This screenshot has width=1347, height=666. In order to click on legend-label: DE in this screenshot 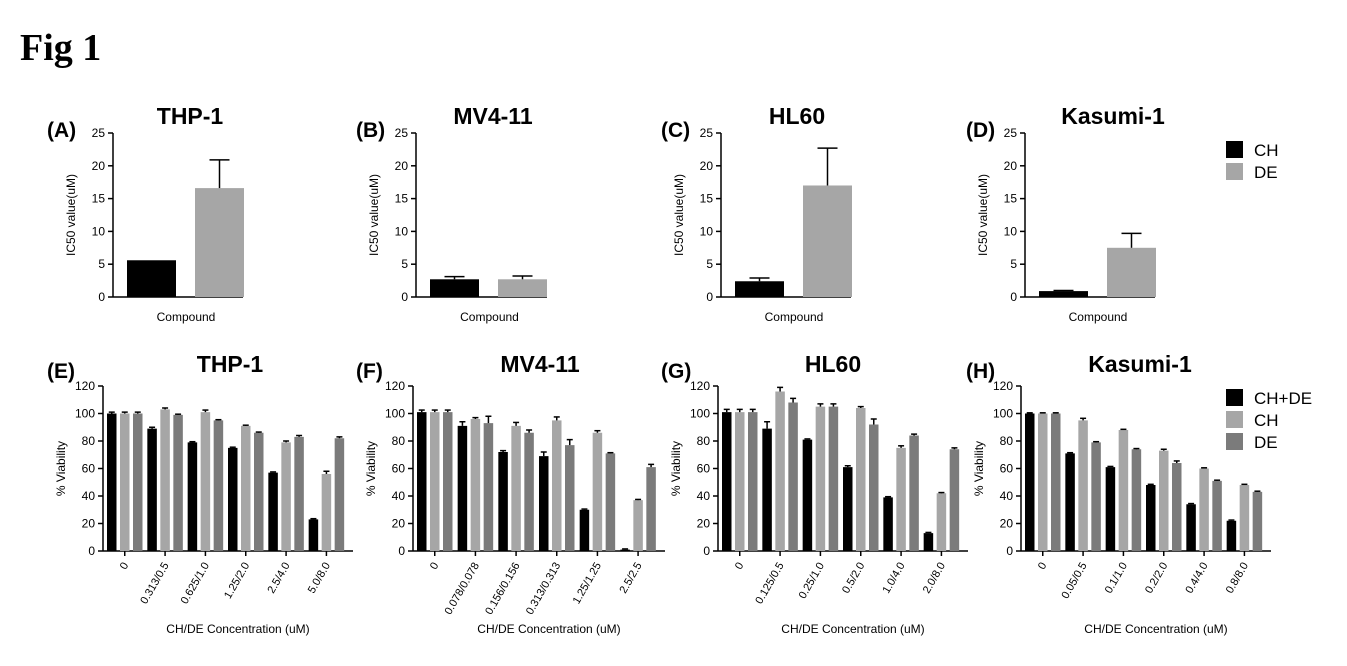, I will do `click(1266, 172)`.